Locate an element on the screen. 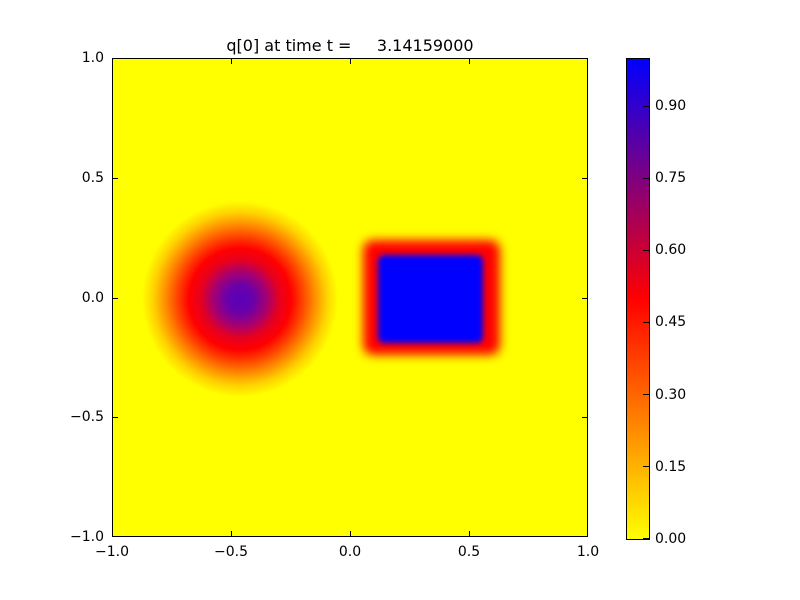 The image size is (800, 600). gaussian-blob is located at coordinates (240, 299).